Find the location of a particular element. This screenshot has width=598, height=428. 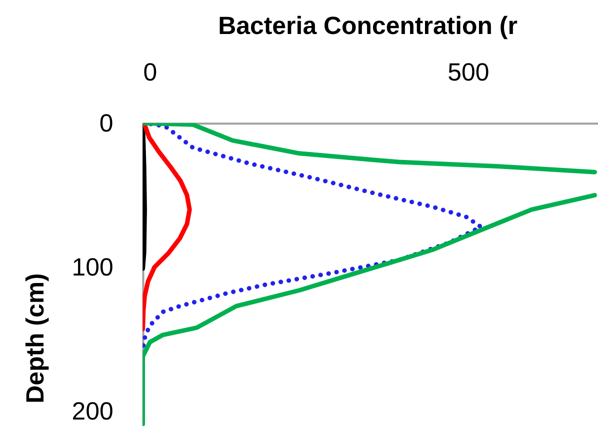

x-axis-title: Bacteria Concentration (r is located at coordinates (368, 26).